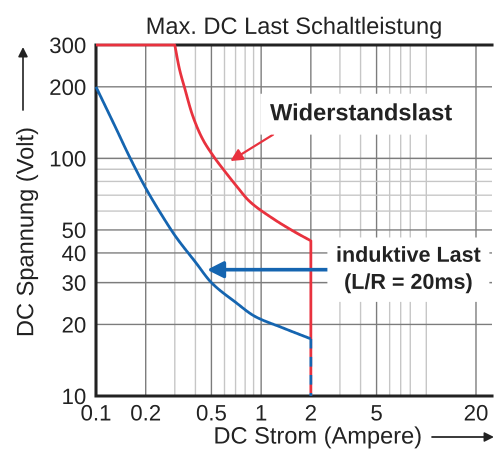 The width and height of the screenshot is (496, 452). Describe the element at coordinates (68, 158) in the screenshot. I see `y-tick-label: 100` at that location.